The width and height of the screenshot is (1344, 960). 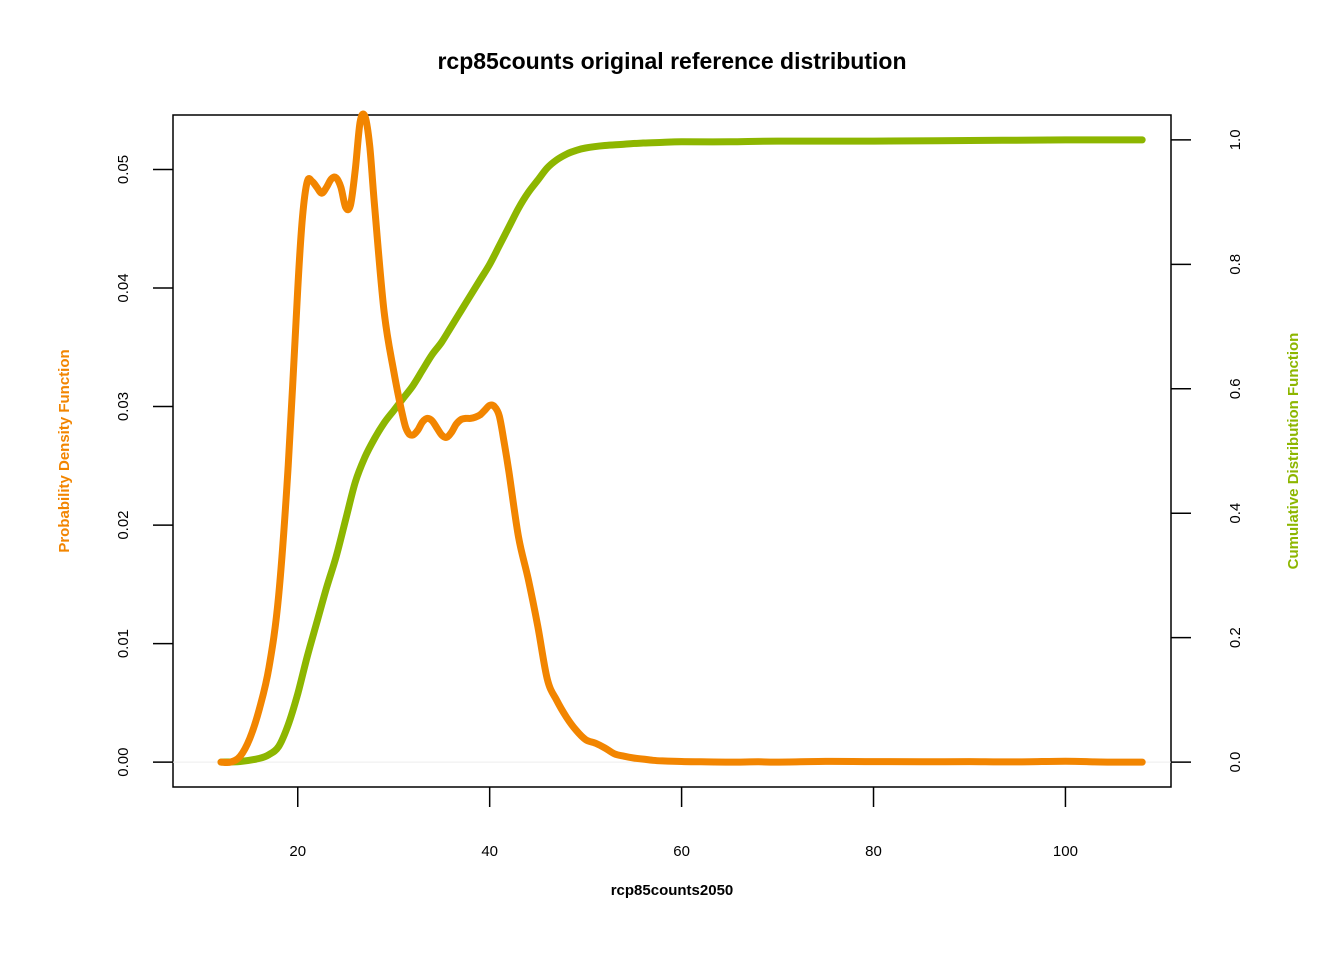 I want to click on y-right-tick-label: 0.0, so click(x=1235, y=762).